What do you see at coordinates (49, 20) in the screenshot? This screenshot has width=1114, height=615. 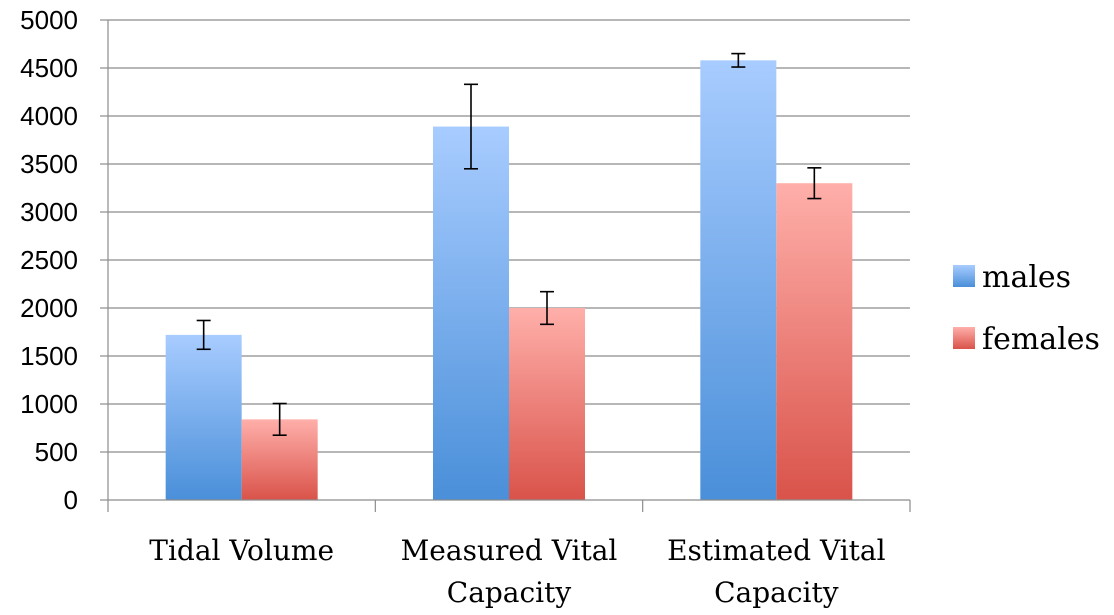 I see `y-tick-label: 5000` at bounding box center [49, 20].